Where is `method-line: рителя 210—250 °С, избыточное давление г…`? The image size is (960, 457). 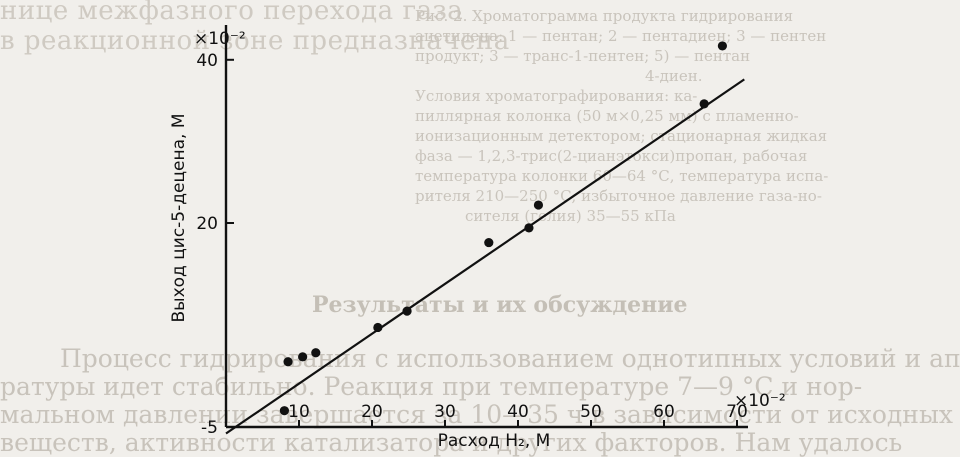
method-line: рителя 210—250 °С, избыточное давление г… is located at coordinates (618, 196).